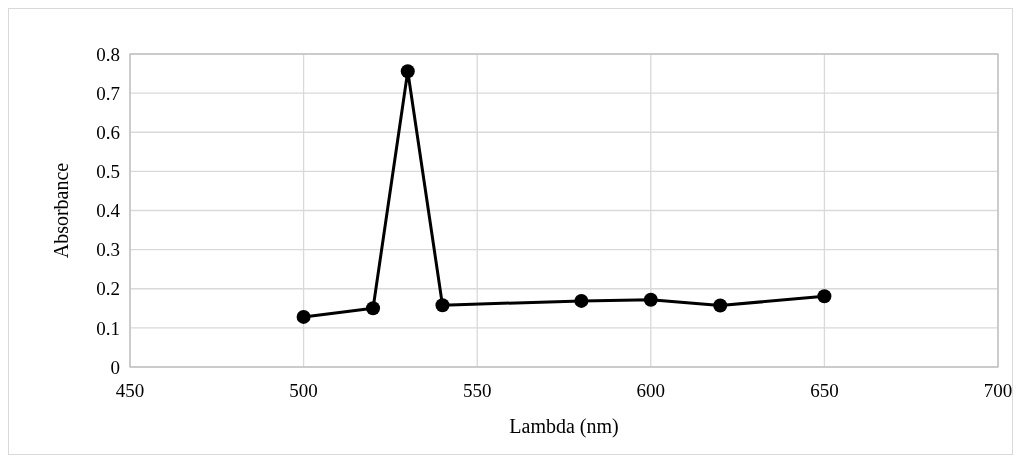 The image size is (1021, 463). I want to click on x-tick-label: 650, so click(824, 390).